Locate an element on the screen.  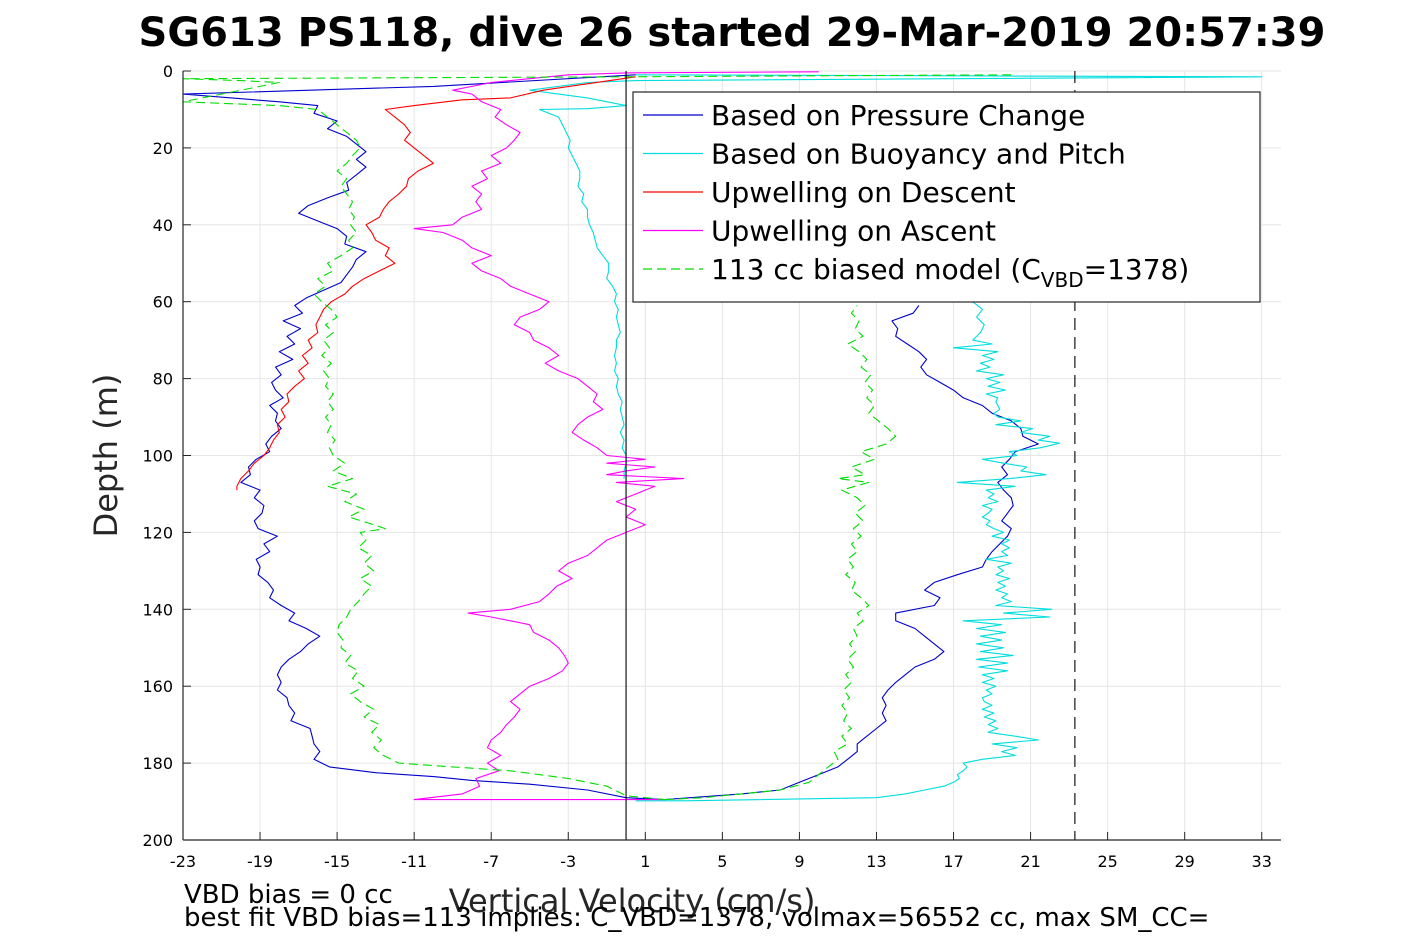
y-axis-label: Depth (m) is located at coordinates (106, 456).